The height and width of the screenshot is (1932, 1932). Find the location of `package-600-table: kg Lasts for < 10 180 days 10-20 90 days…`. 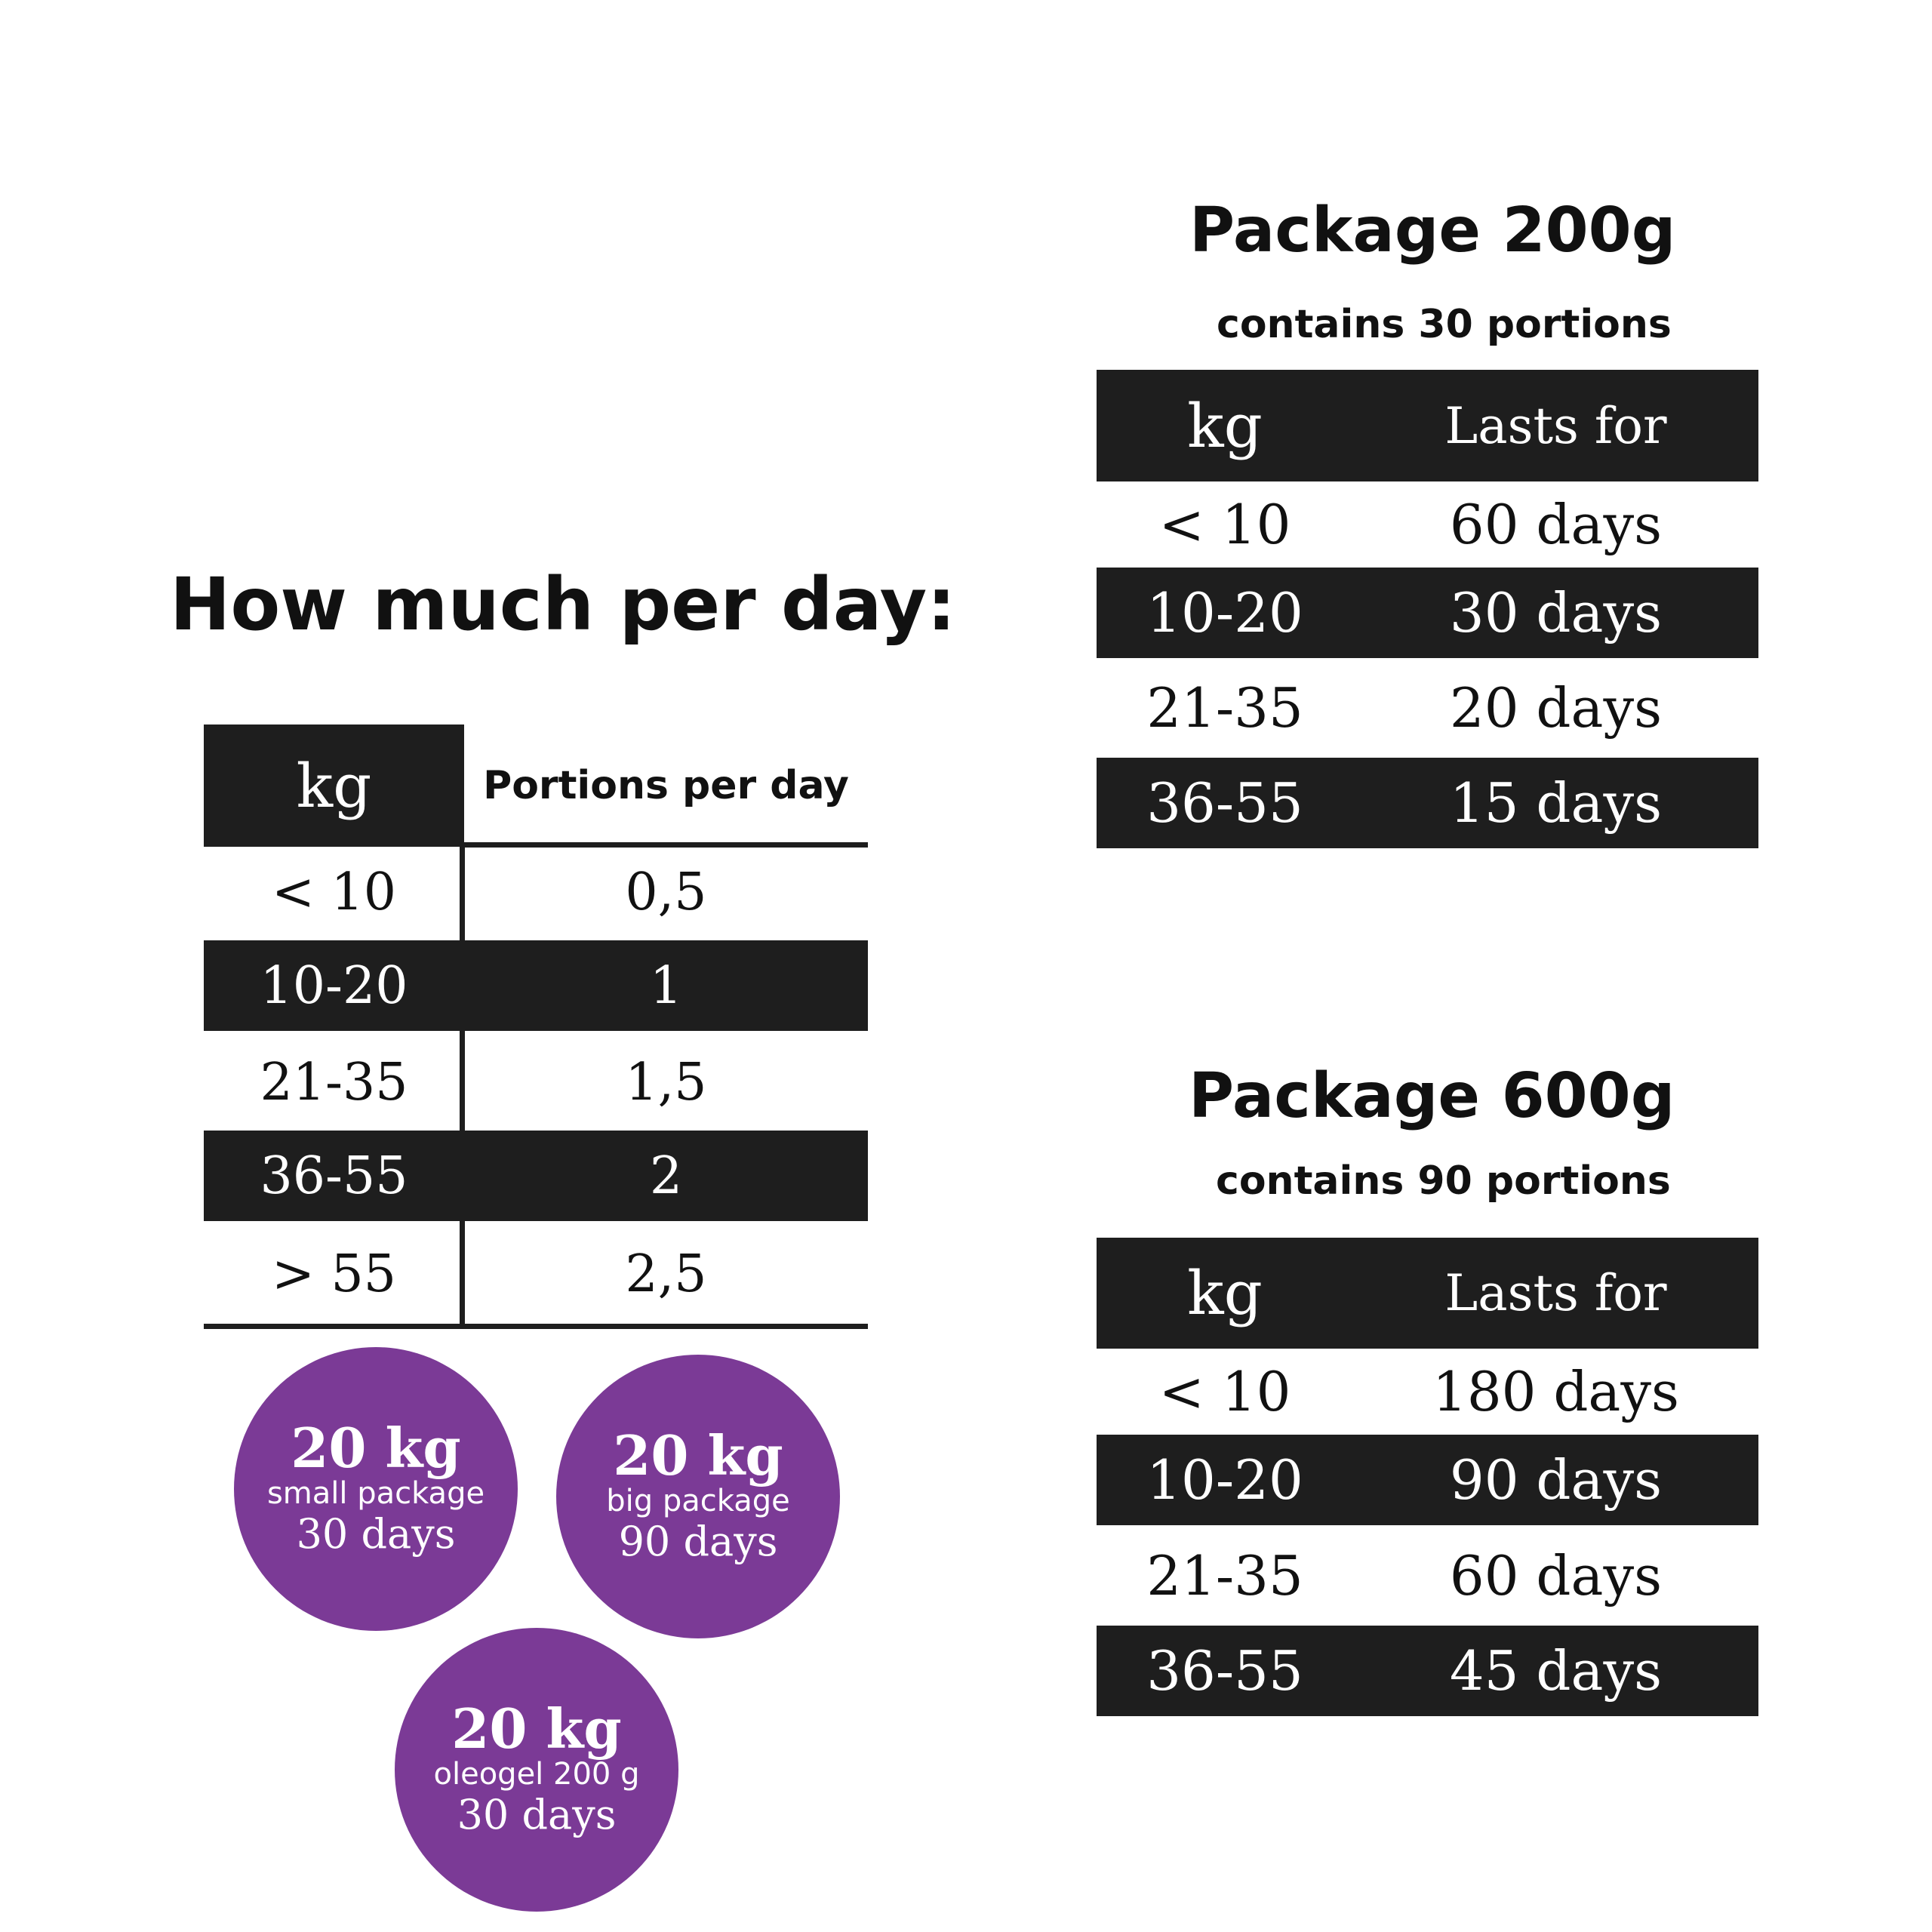

package-600-table: kg Lasts for < 10 180 days 10-20 90 days… is located at coordinates (1427, 1481).